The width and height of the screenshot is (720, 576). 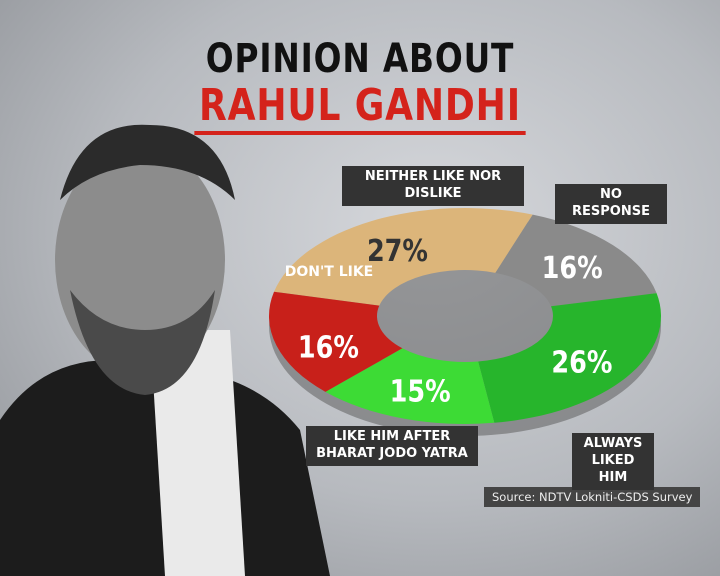 I want to click on category-label: NO RESPONSE, so click(x=611, y=204).